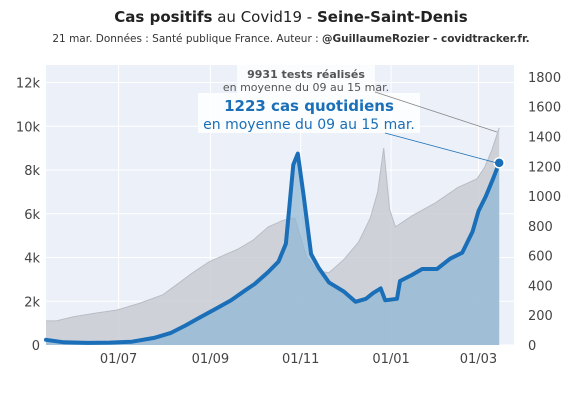 This screenshot has width=582, height=400. I want to click on y-left-tick-label: 4k, so click(32, 259).